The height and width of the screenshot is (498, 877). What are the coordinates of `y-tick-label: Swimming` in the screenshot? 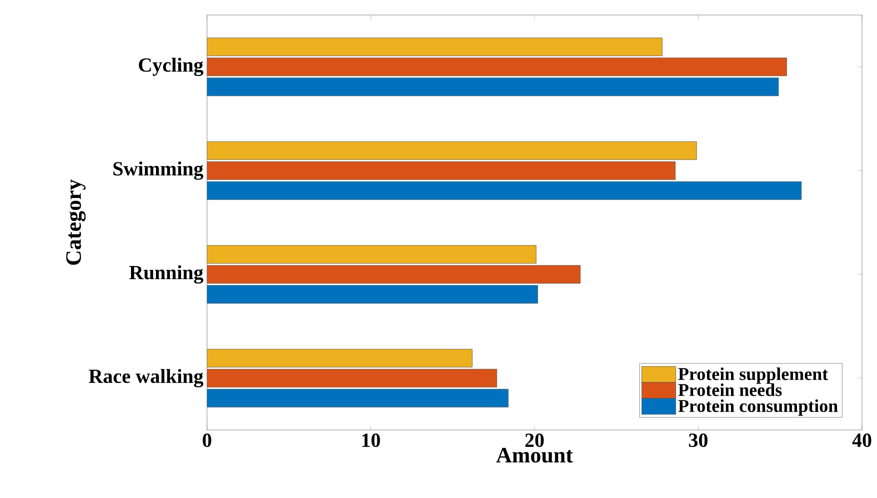 It's located at (158, 170).